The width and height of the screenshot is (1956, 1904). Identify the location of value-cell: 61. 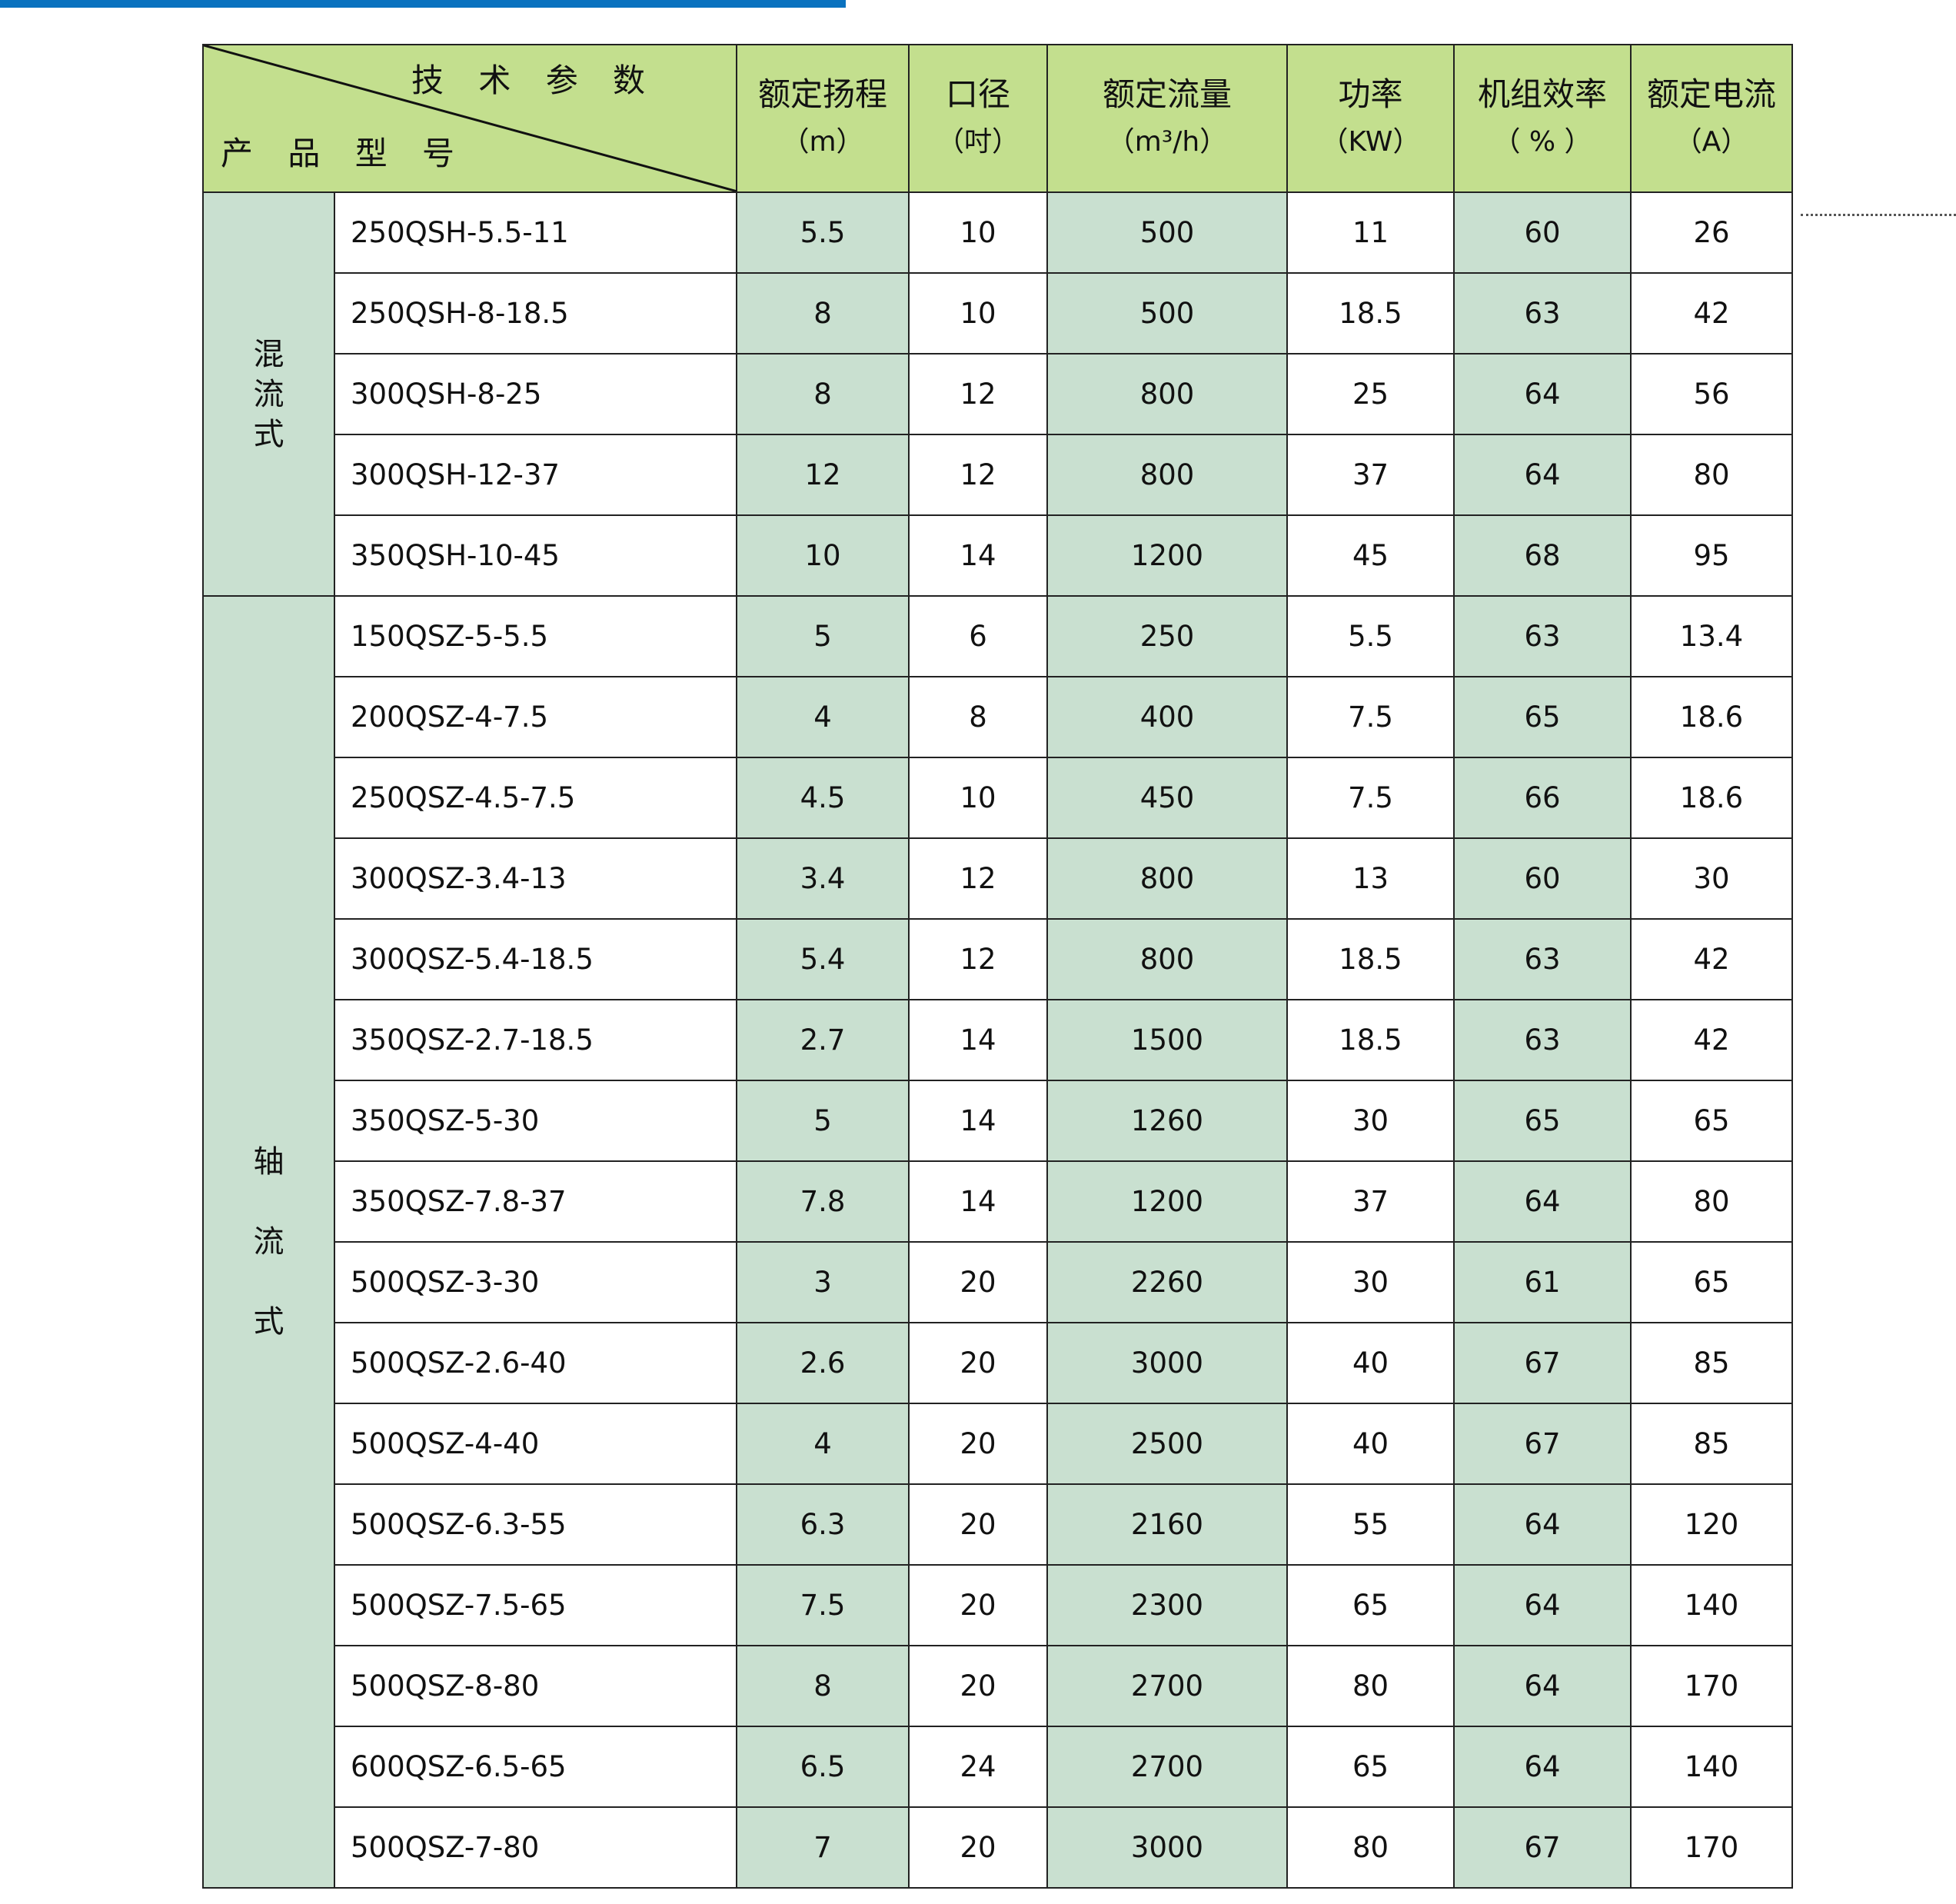
(1542, 1282).